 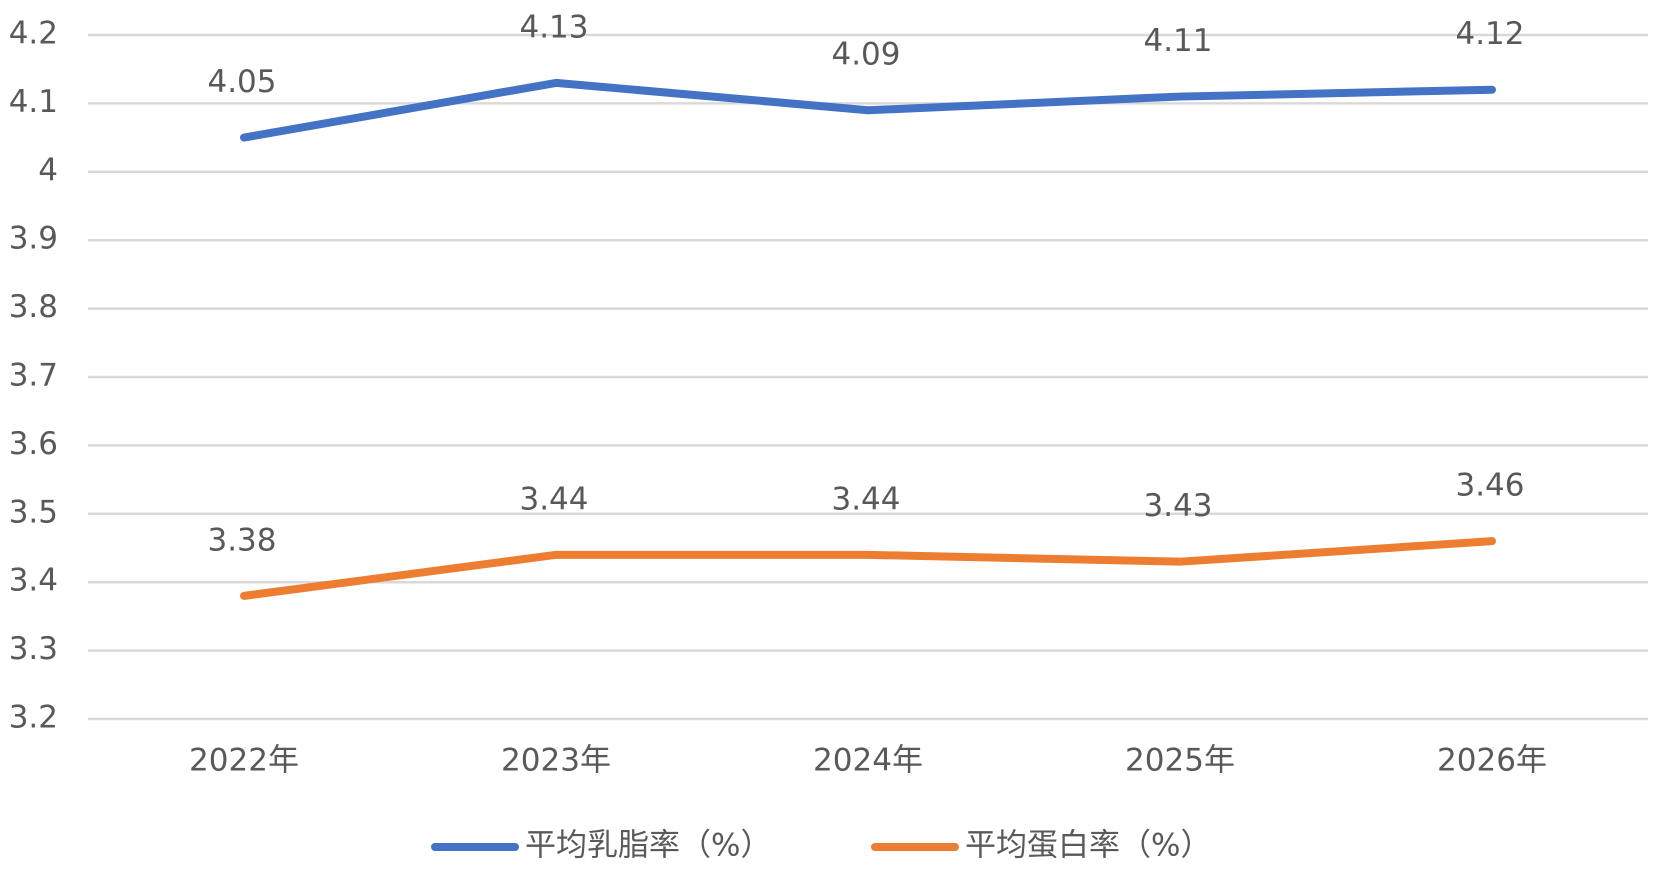 I want to click on x-tick-label: 2026年, so click(x=1492, y=761).